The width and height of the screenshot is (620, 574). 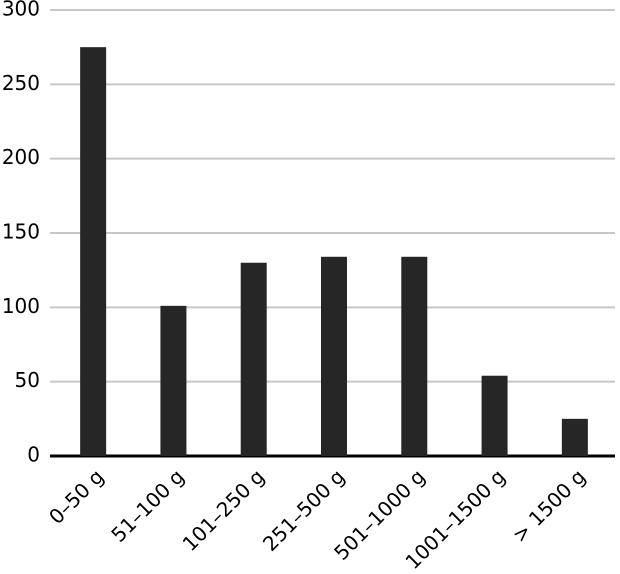 I want to click on x-tick-label: 0–50 g, so click(x=76, y=496).